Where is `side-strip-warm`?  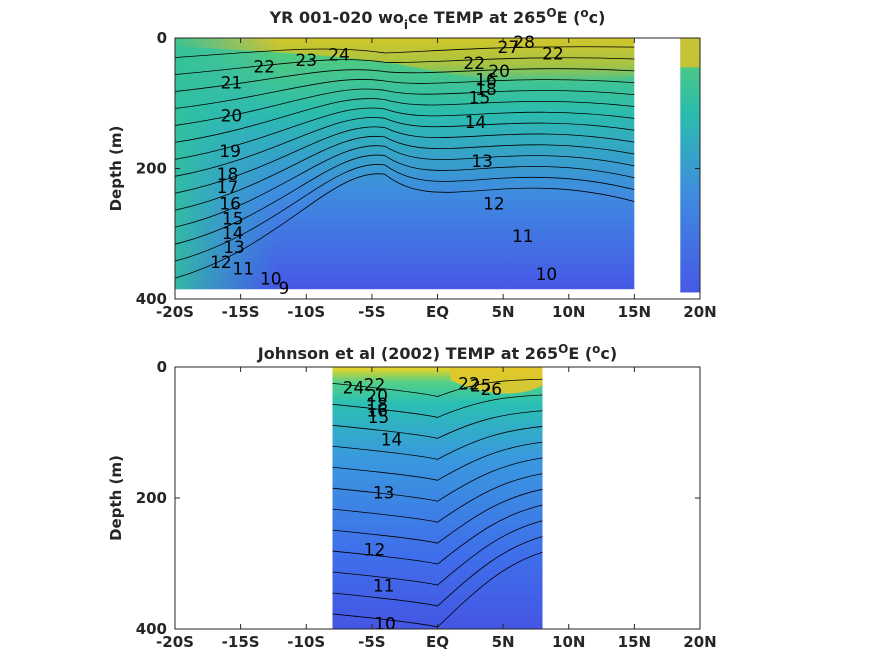 side-strip-warm is located at coordinates (690, 53).